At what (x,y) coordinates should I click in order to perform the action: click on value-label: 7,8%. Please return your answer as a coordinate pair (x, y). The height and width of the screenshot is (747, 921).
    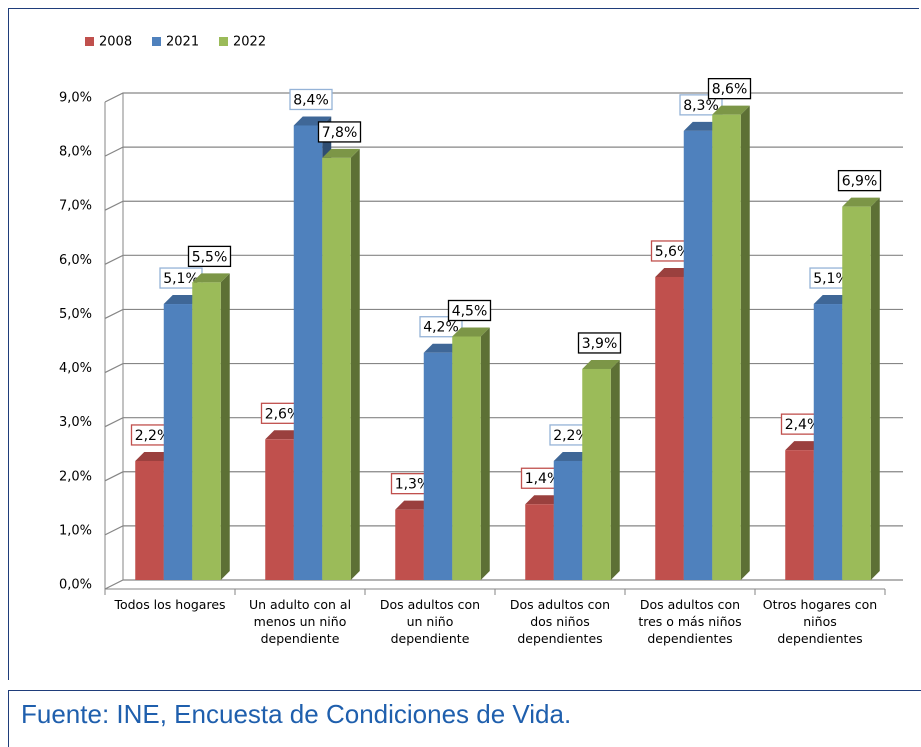
    Looking at the image, I should click on (340, 133).